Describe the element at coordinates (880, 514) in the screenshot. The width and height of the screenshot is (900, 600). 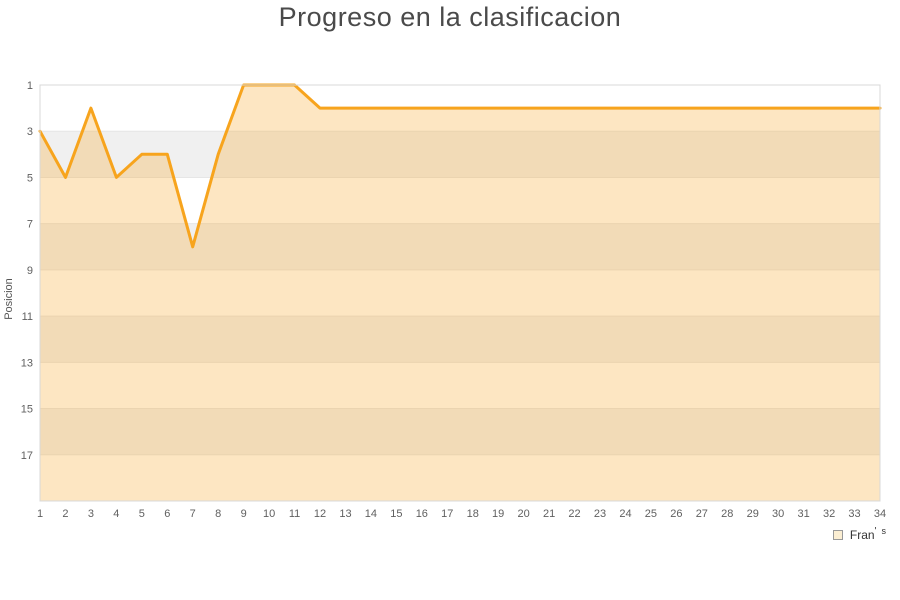
I see `x-tick-label: 34` at that location.